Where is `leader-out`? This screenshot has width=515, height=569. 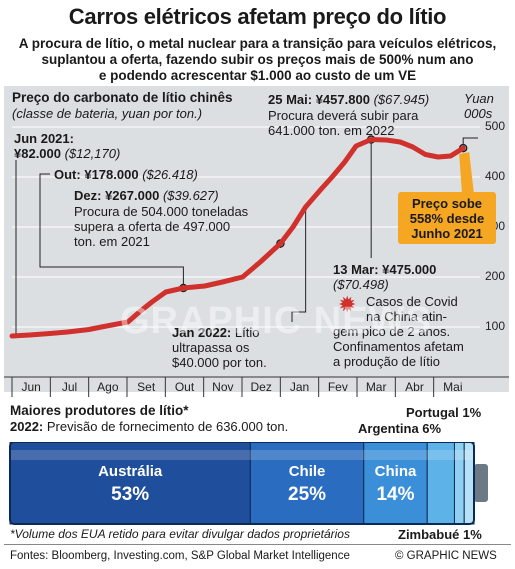 leader-out is located at coordinates (111, 230).